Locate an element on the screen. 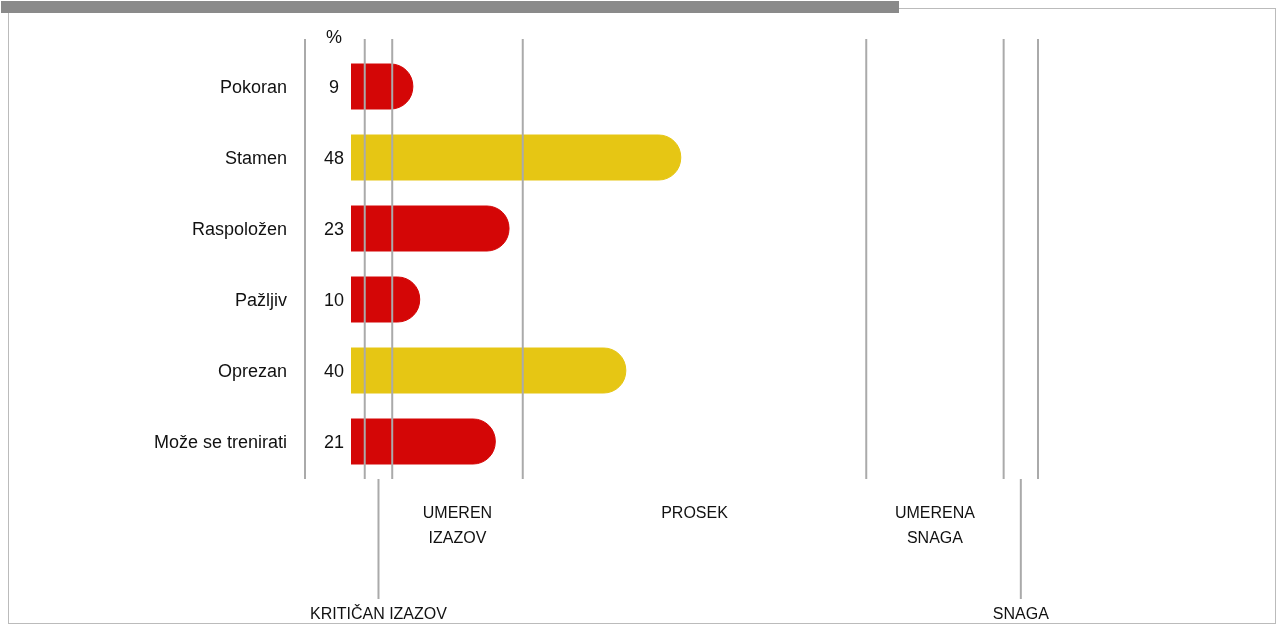 The height and width of the screenshot is (624, 1284). data-label: 23 is located at coordinates (334, 228).